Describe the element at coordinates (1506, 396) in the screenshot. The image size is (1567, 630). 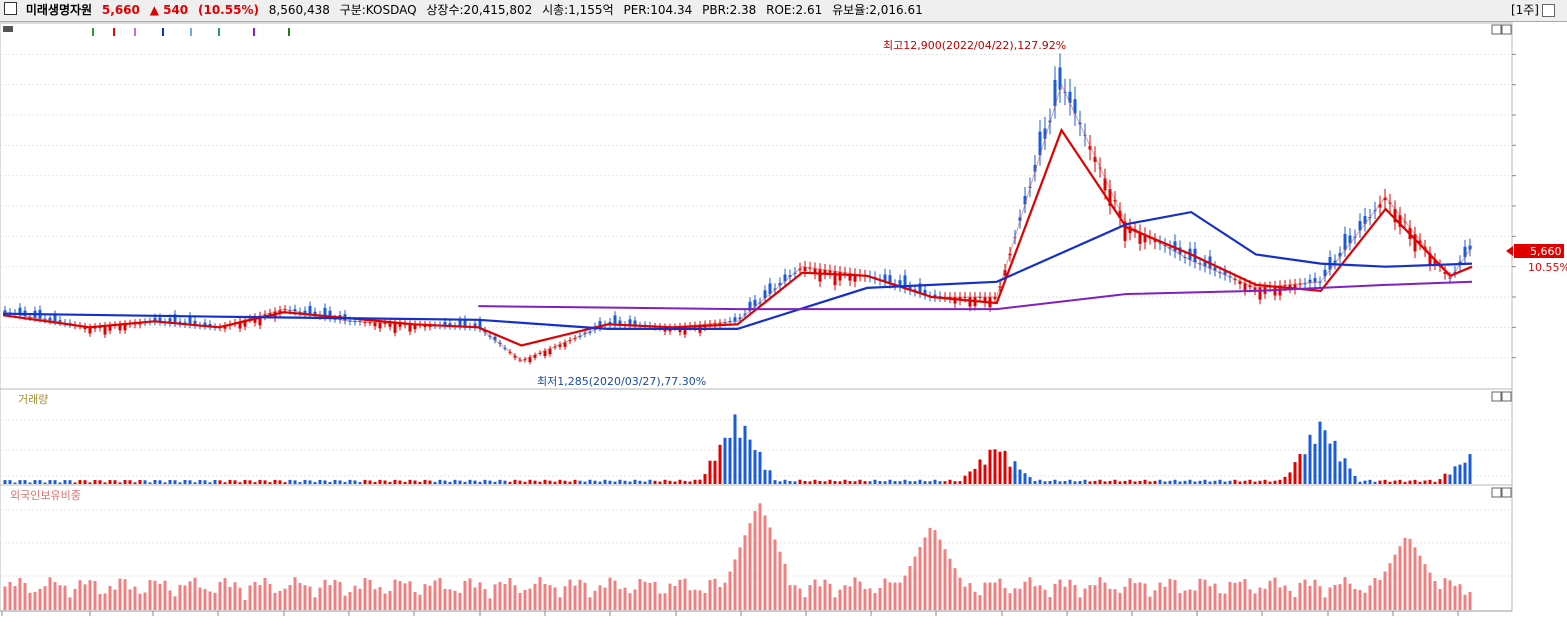
I see `volume-pane-close-icon` at that location.